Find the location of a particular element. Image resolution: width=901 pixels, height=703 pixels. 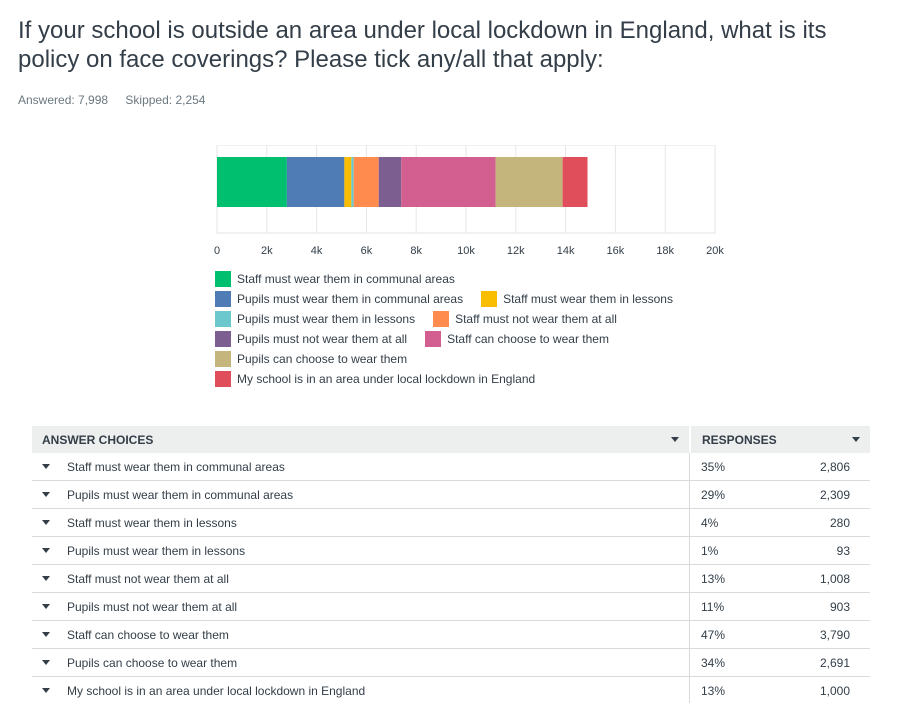

legend-label: Pupils must wear them in lessons is located at coordinates (326, 319).